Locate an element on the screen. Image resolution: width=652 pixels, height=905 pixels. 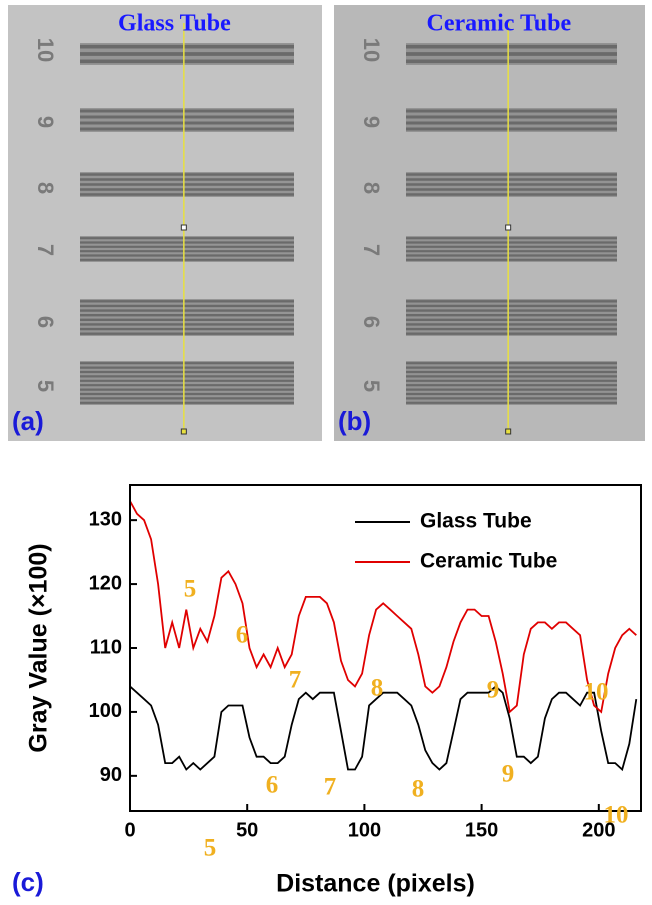
x-tick-label: 100 is located at coordinates (364, 830).